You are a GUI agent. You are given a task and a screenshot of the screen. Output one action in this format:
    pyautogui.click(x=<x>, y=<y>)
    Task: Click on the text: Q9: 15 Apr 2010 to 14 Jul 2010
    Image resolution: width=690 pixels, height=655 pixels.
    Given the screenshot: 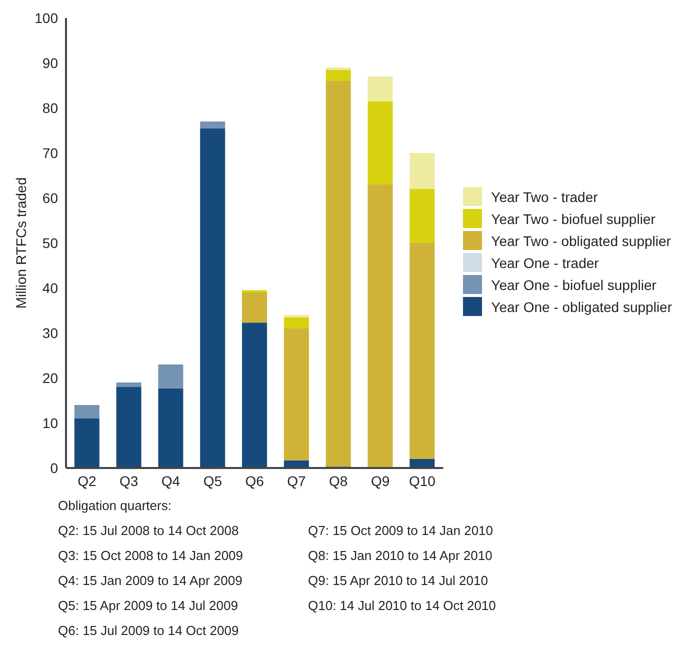 What is the action you would take?
    pyautogui.click(x=398, y=580)
    